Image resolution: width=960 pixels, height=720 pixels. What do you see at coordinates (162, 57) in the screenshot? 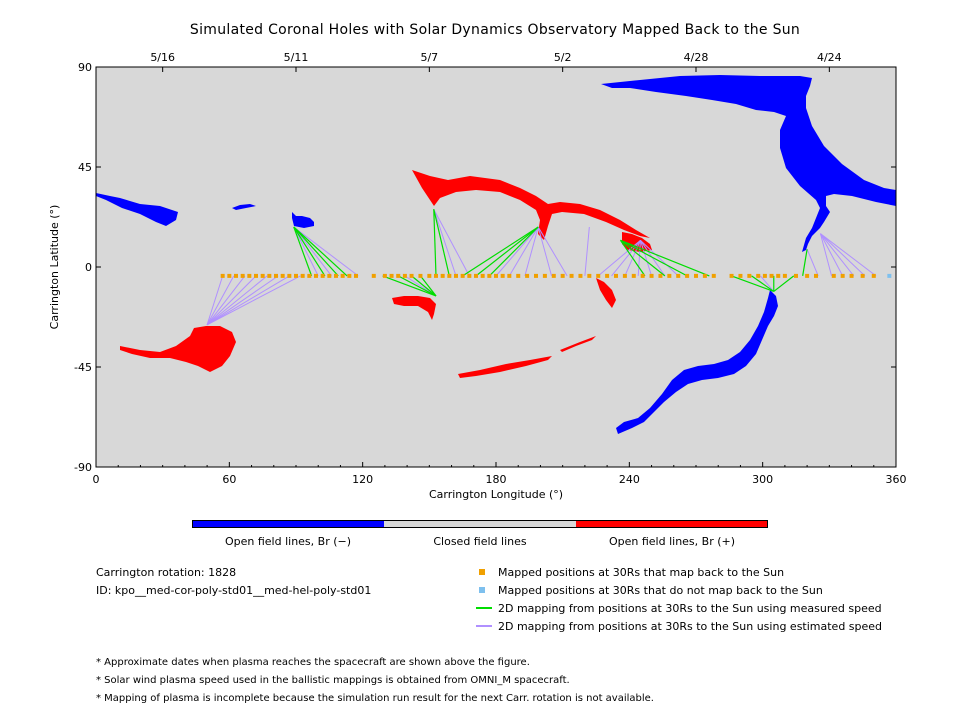
I see `date-tick-label: 5/16` at bounding box center [162, 57].